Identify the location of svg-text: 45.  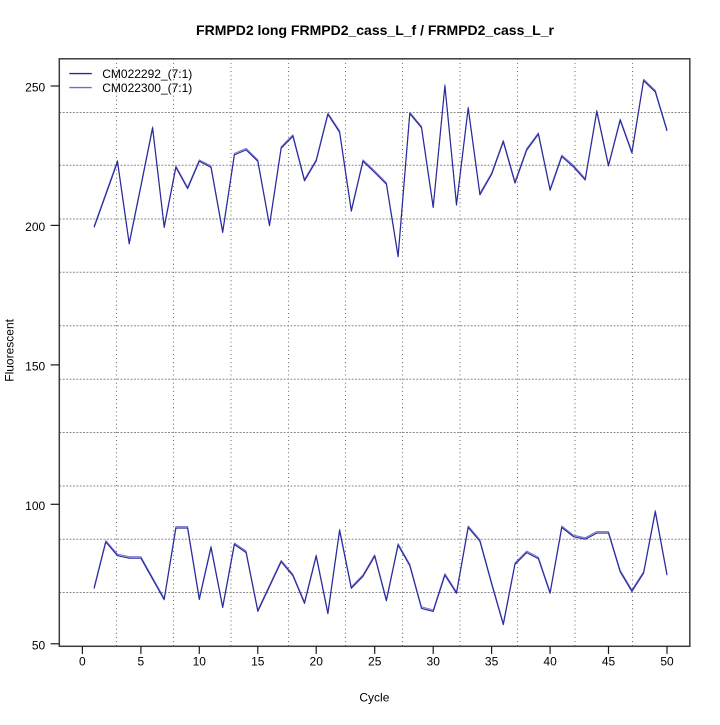
(609, 662).